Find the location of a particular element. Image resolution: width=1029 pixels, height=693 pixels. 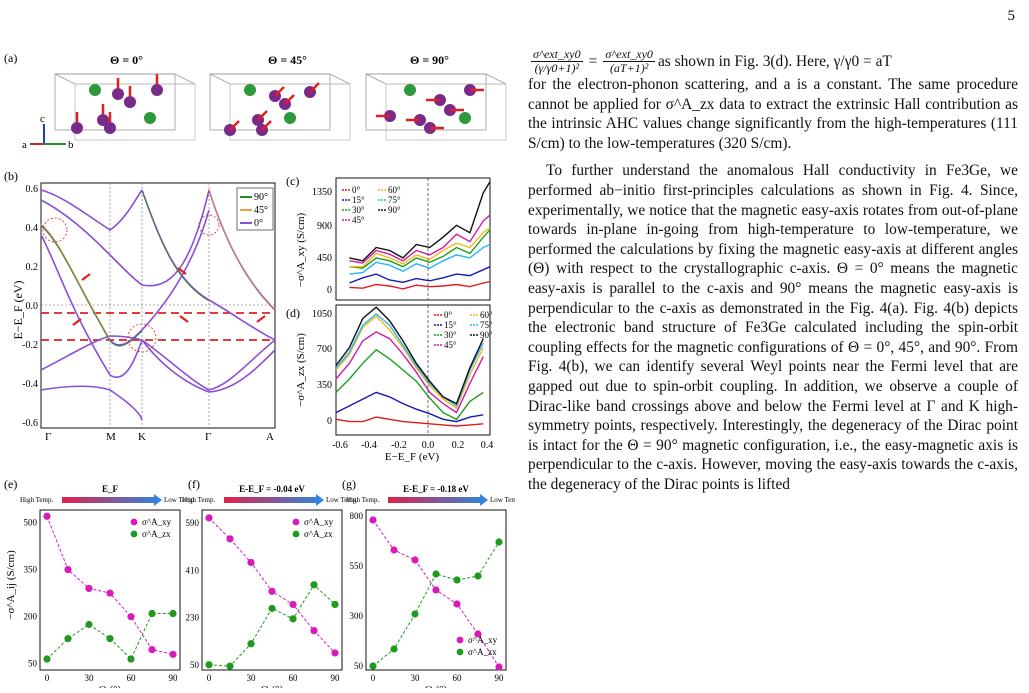

legend-label: 60° is located at coordinates (486, 315).